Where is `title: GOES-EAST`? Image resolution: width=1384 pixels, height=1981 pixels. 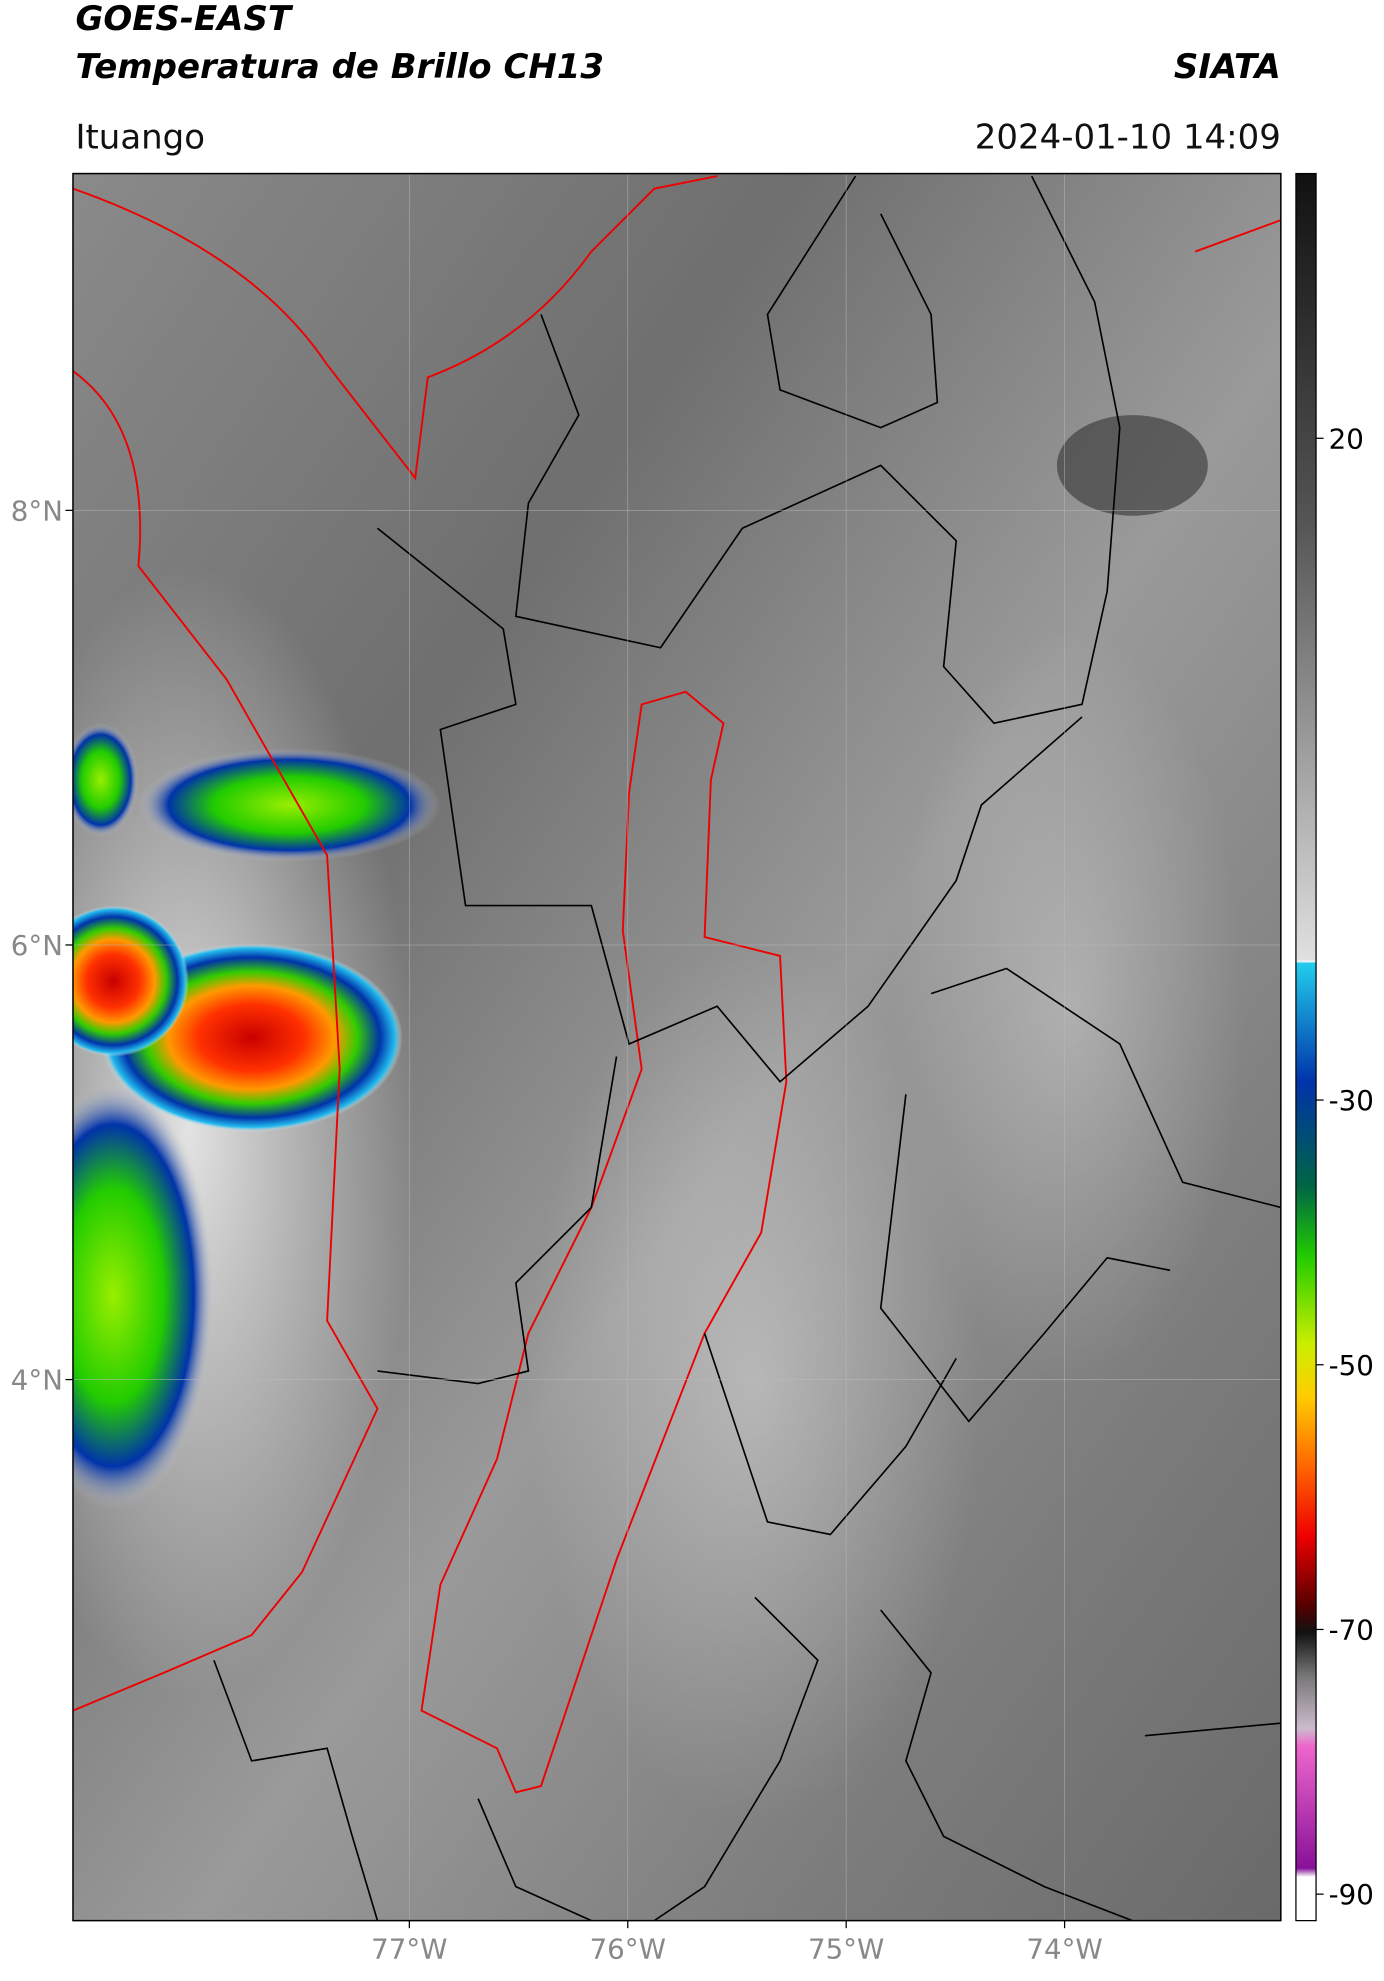 title: GOES-EAST is located at coordinates (184, 19).